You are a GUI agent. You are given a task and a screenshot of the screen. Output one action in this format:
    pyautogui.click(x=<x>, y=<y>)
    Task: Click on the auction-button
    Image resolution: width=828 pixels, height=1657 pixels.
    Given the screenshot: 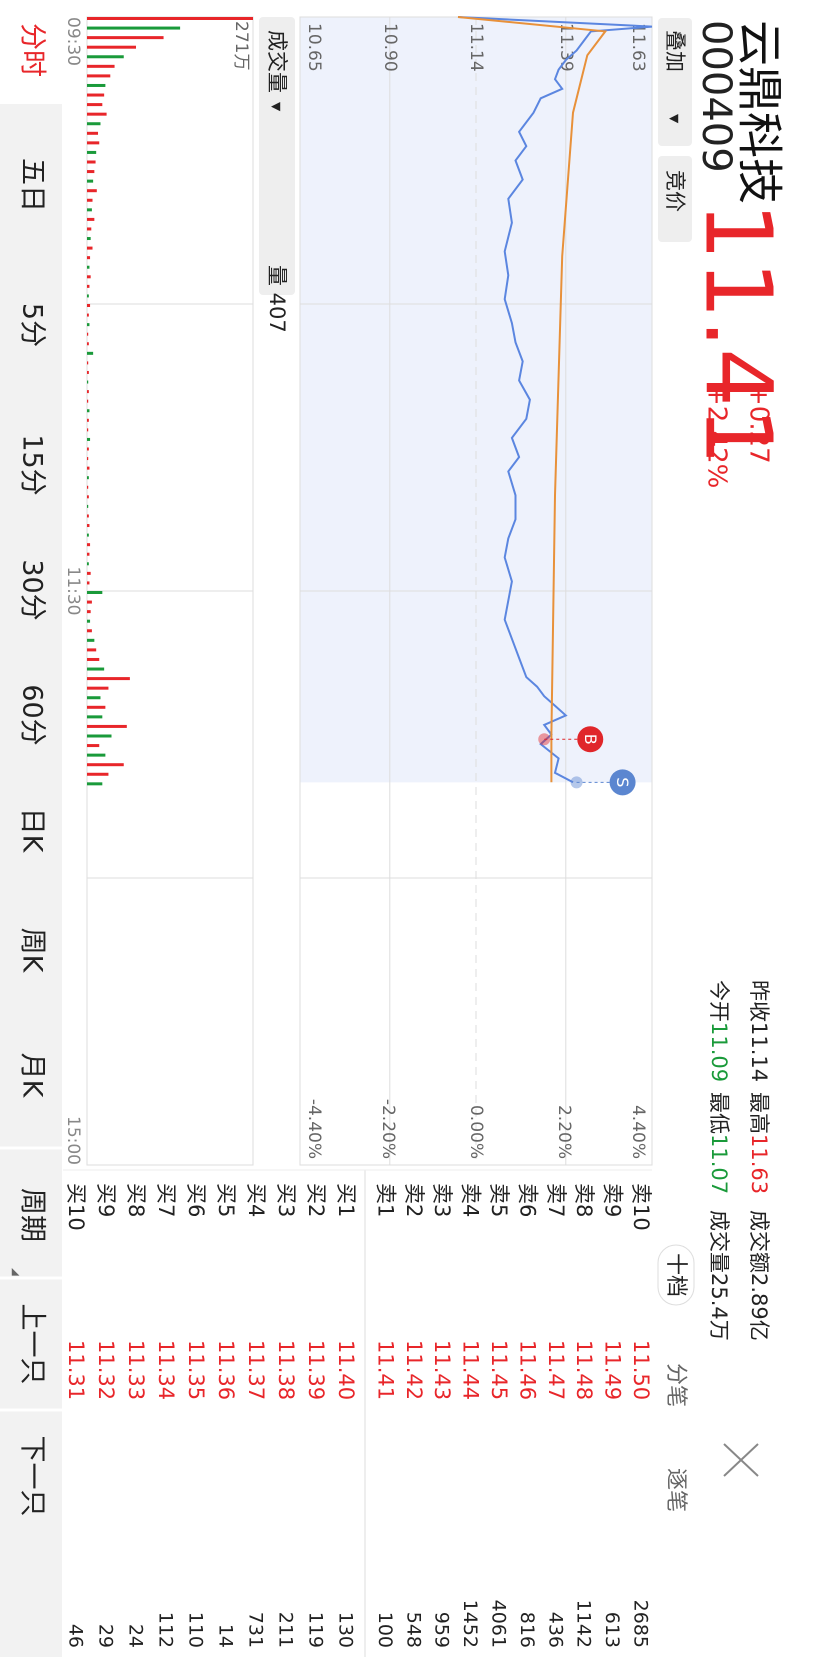 What is the action you would take?
    pyautogui.click(x=675, y=199)
    